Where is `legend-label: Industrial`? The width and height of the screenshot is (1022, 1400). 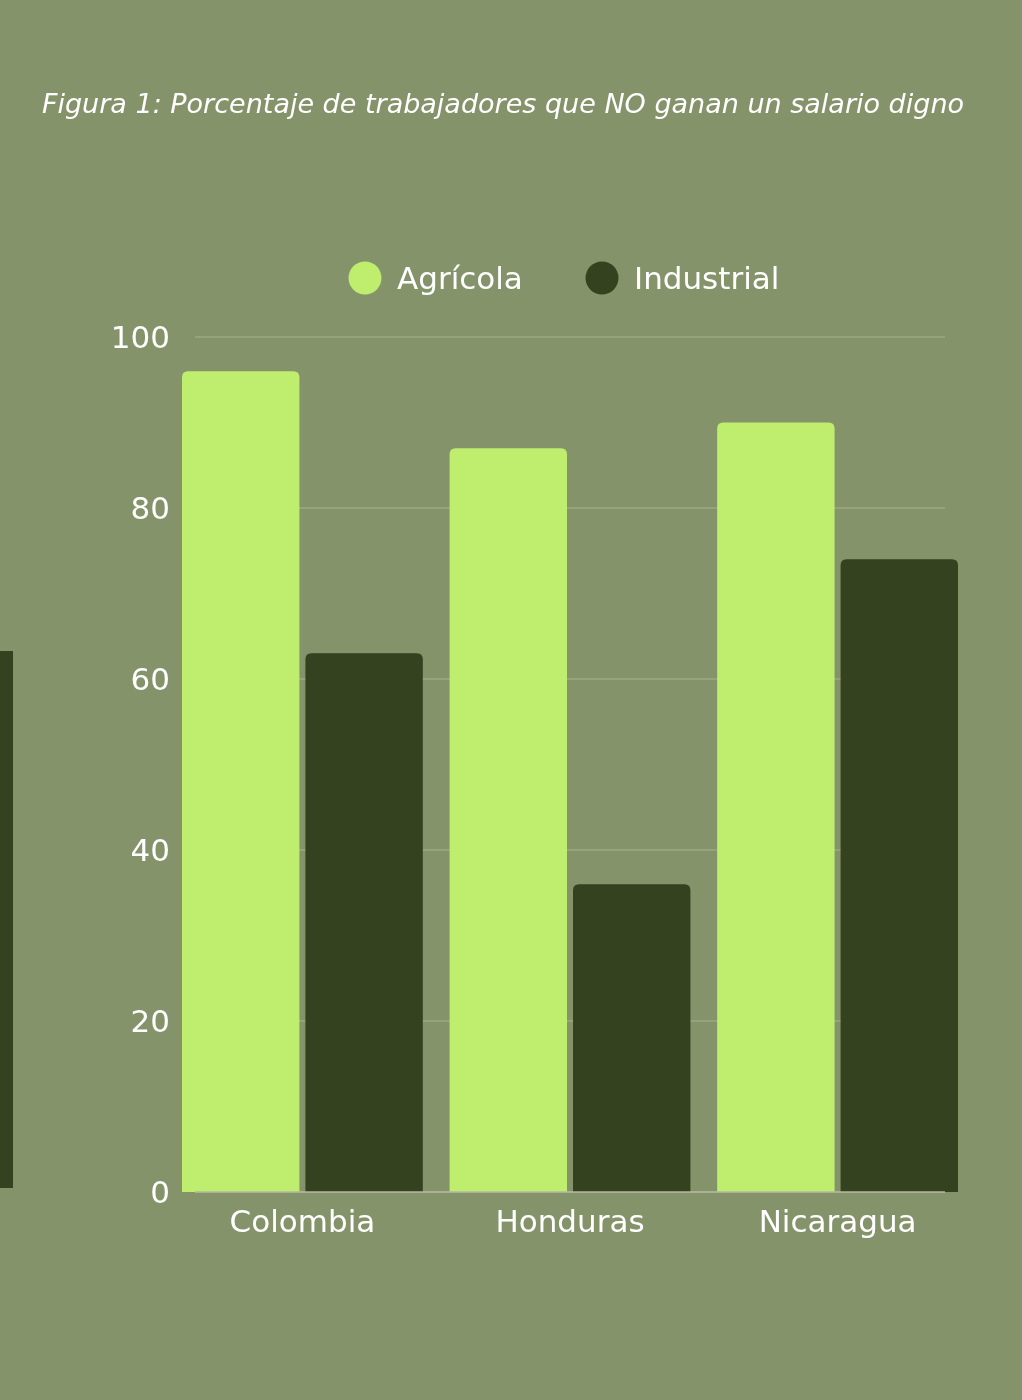 legend-label: Industrial is located at coordinates (707, 277).